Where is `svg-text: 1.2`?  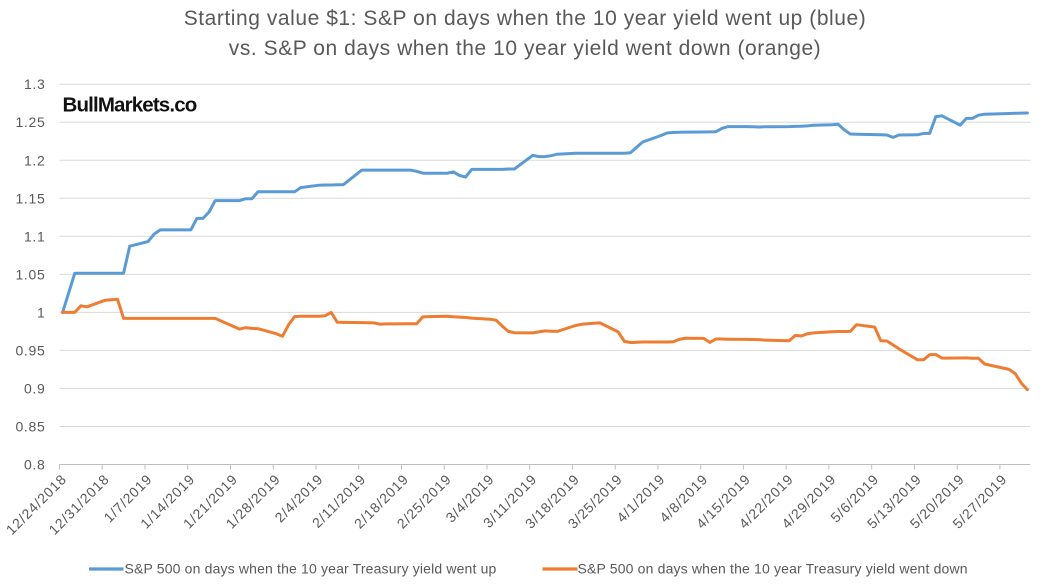 svg-text: 1.2 is located at coordinates (35, 160).